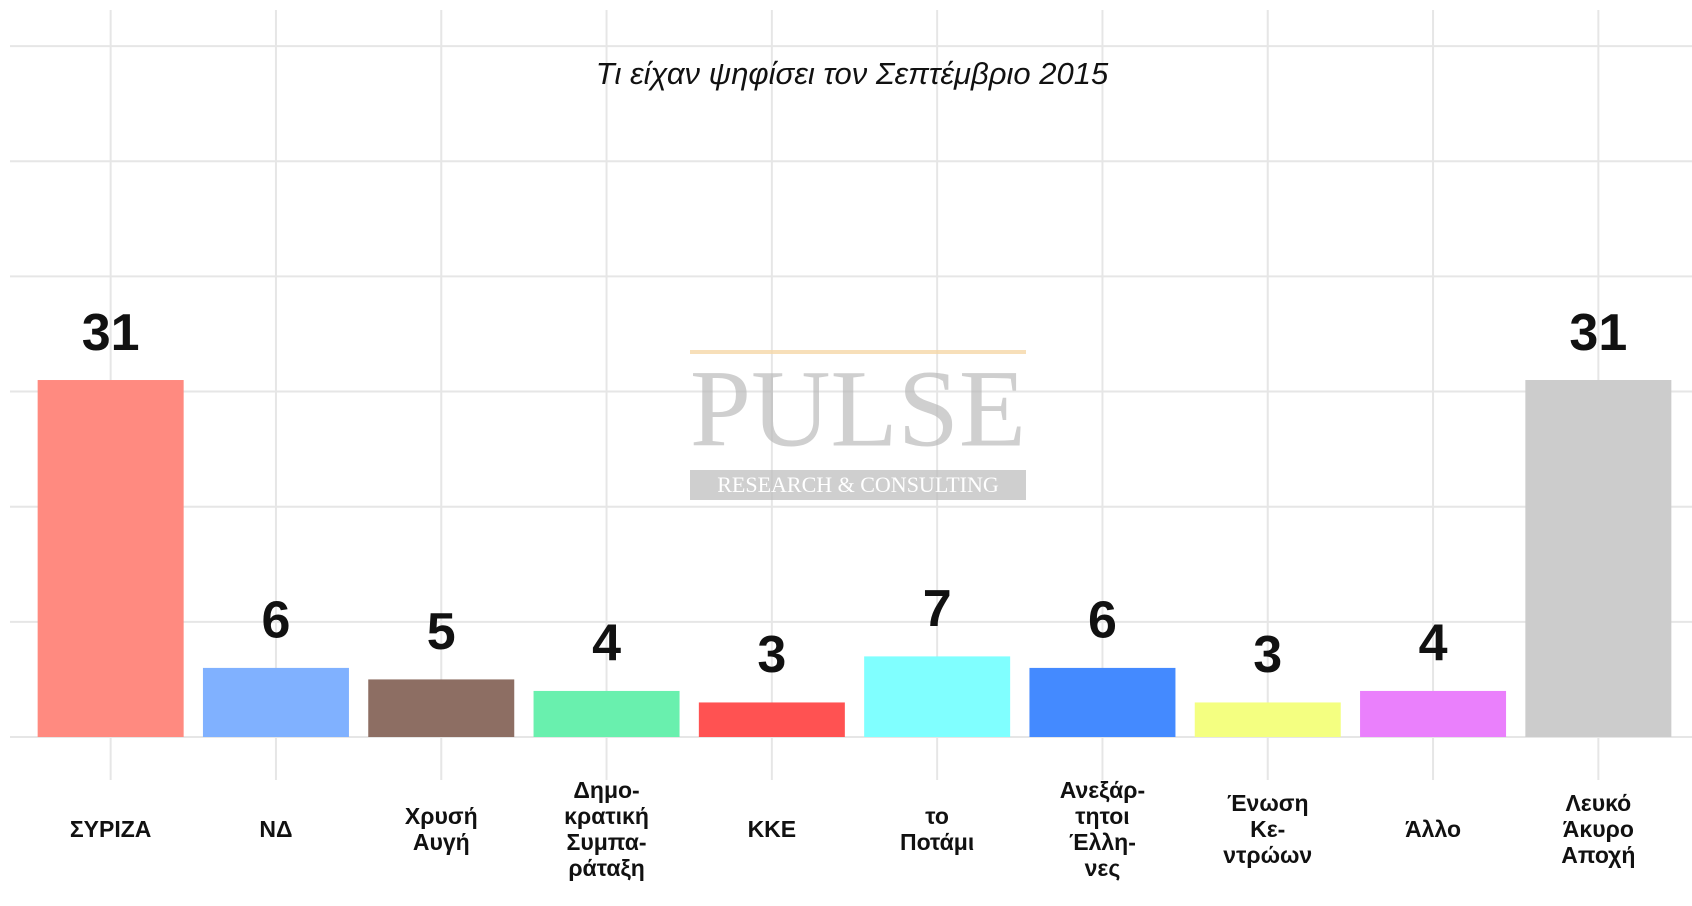  Describe the element at coordinates (111, 829) in the screenshot. I see `x-tick-label: ΣΥΡΙΖΑ` at that location.